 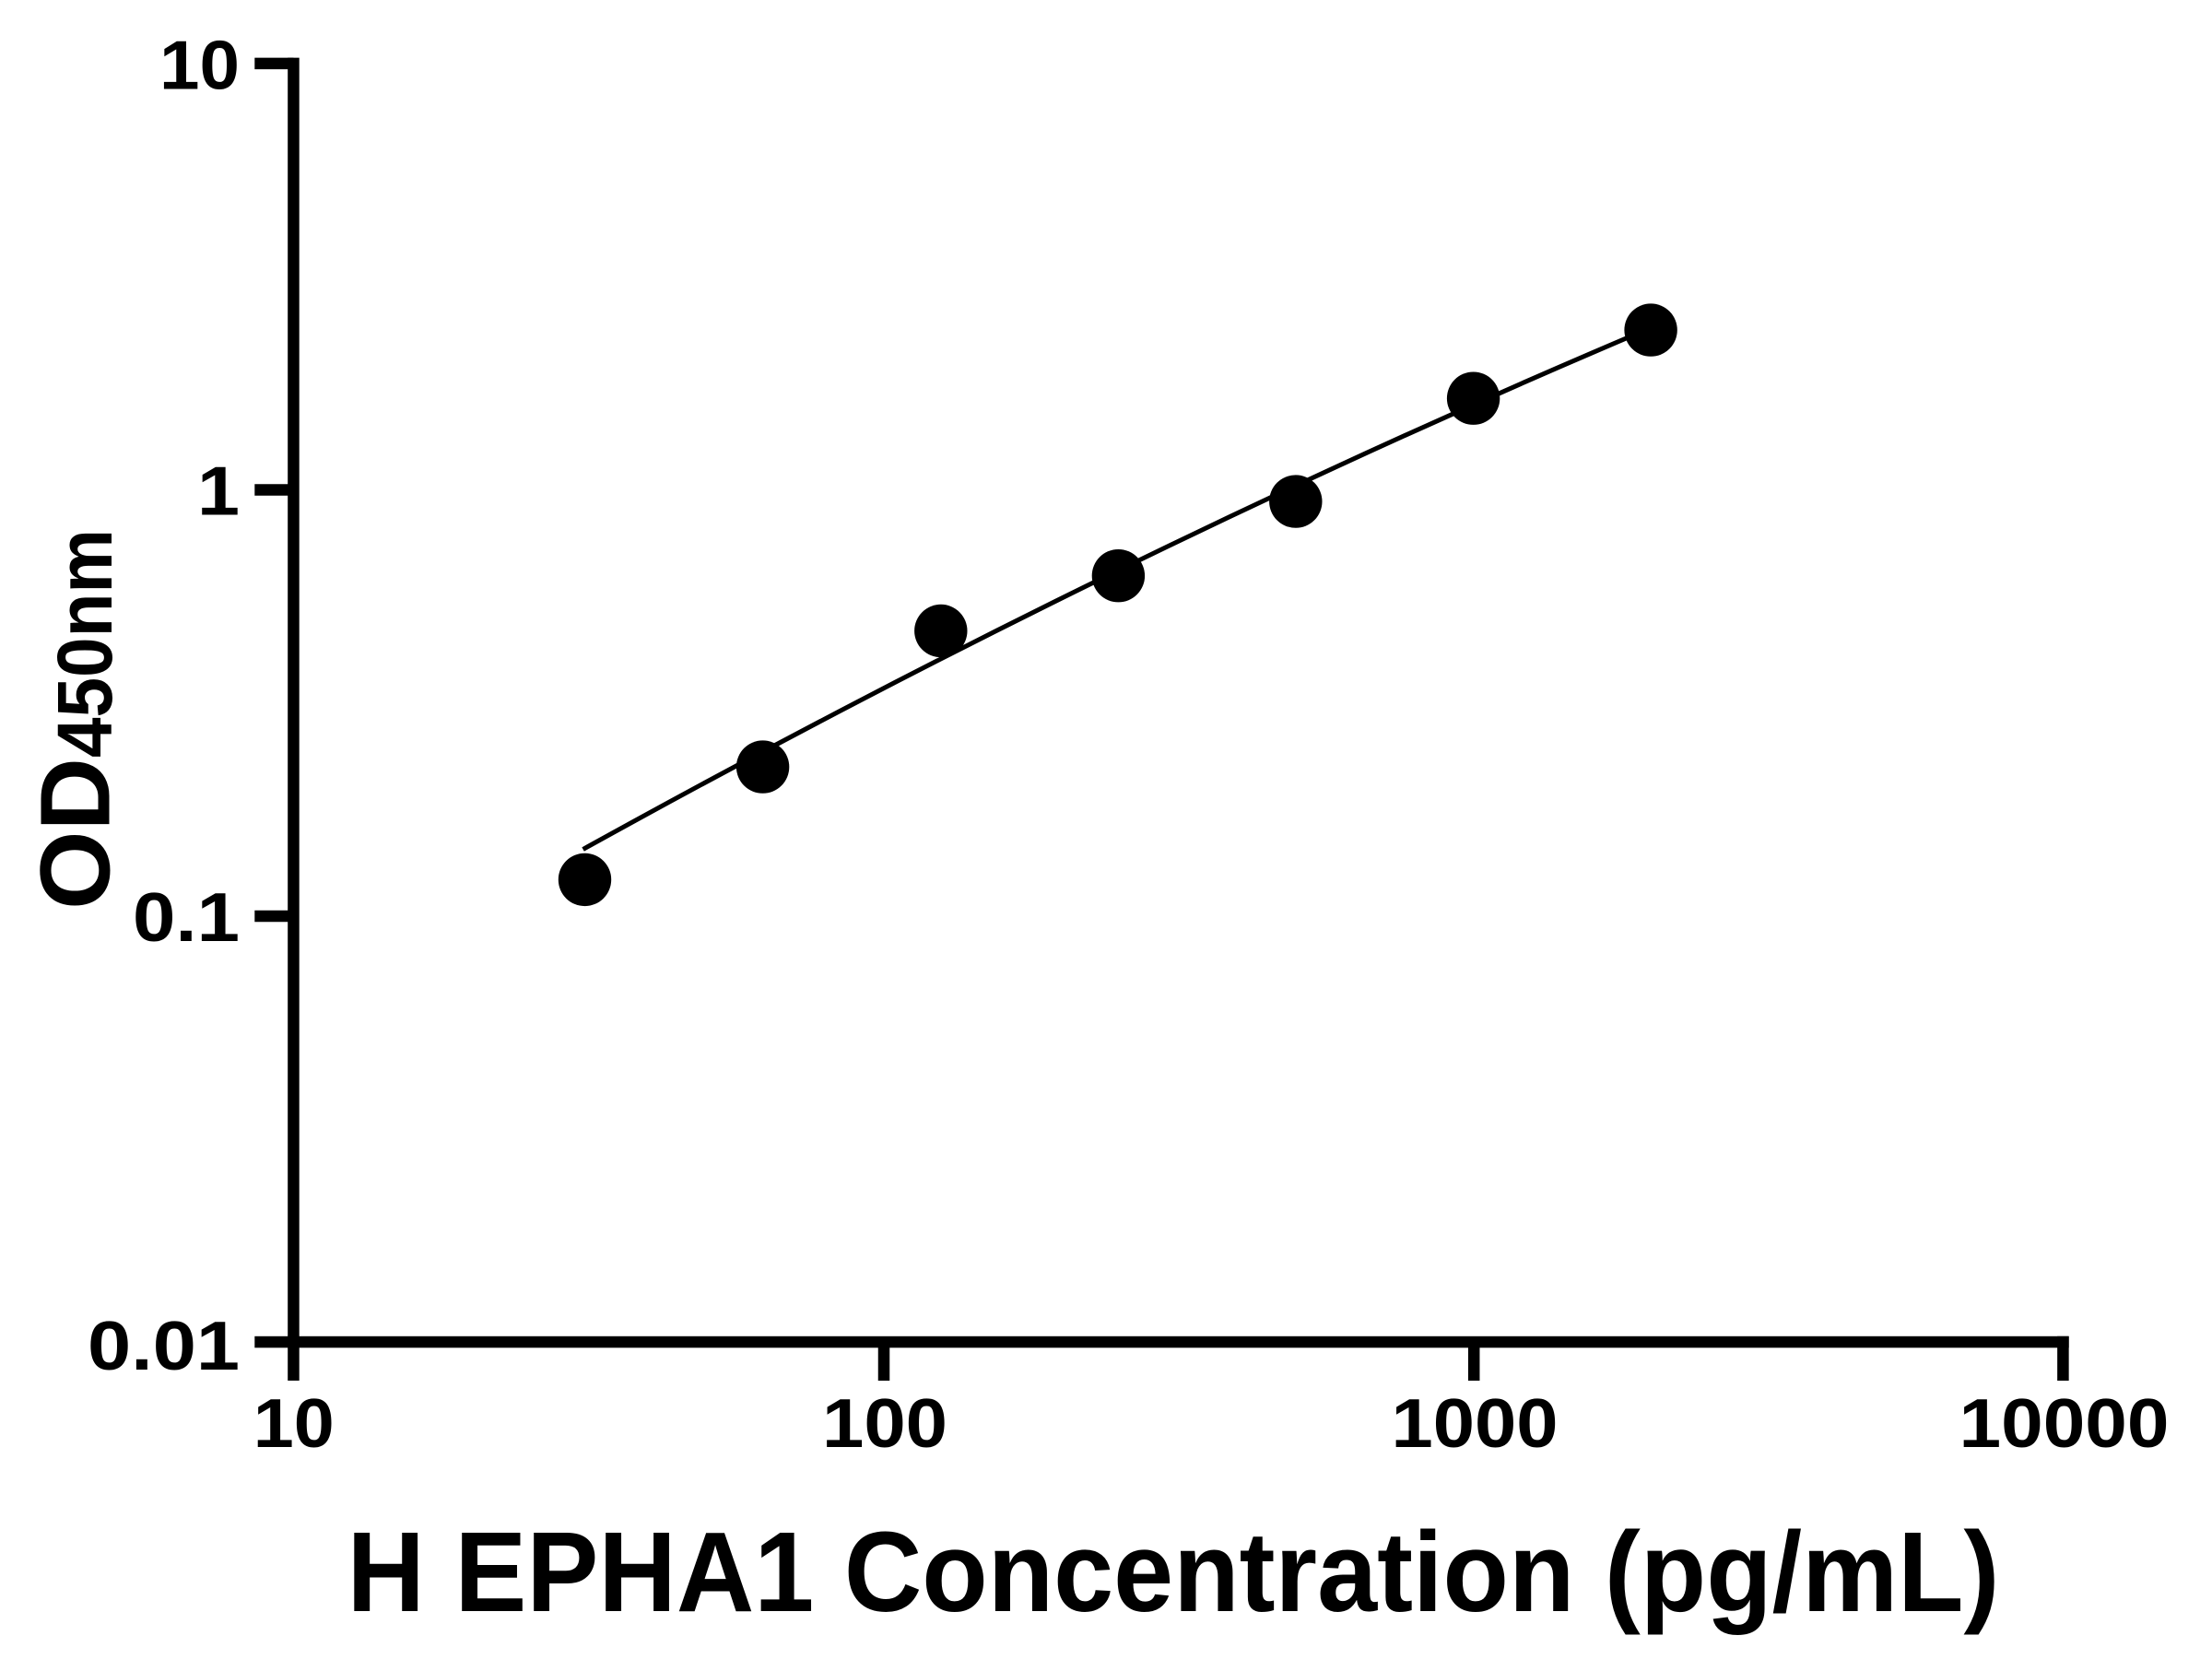 I want to click on svg-text: 0.01, so click(x=164, y=1345).